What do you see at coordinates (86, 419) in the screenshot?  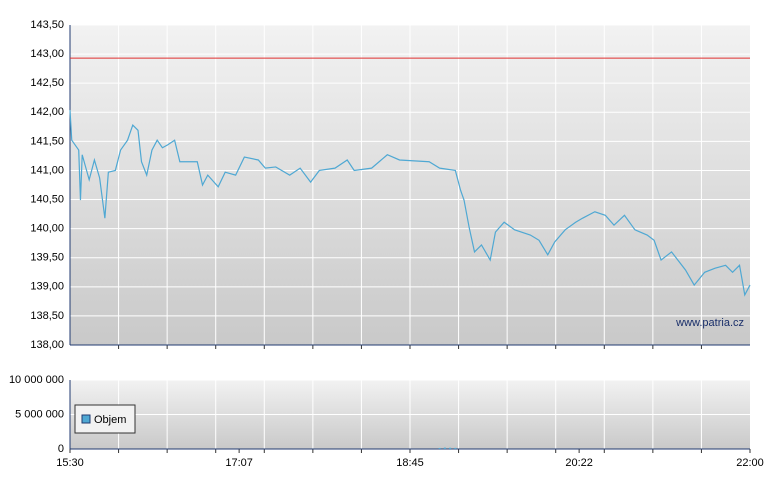 I see `legend-swatch` at bounding box center [86, 419].